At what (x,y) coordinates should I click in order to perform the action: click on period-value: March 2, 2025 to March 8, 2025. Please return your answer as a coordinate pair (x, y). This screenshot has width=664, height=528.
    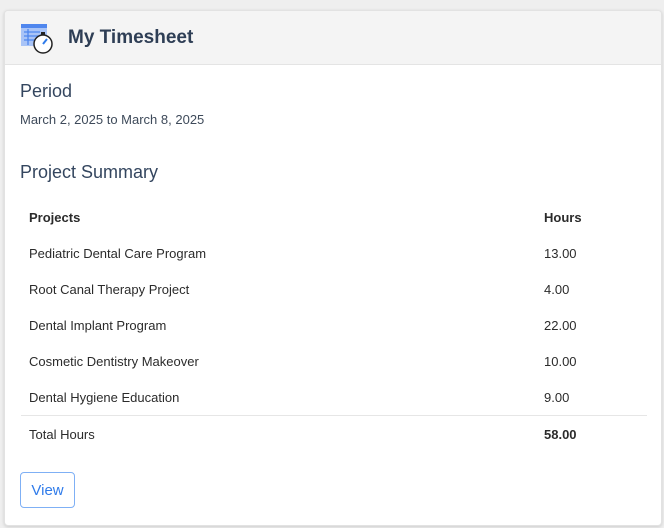
    Looking at the image, I should click on (112, 119).